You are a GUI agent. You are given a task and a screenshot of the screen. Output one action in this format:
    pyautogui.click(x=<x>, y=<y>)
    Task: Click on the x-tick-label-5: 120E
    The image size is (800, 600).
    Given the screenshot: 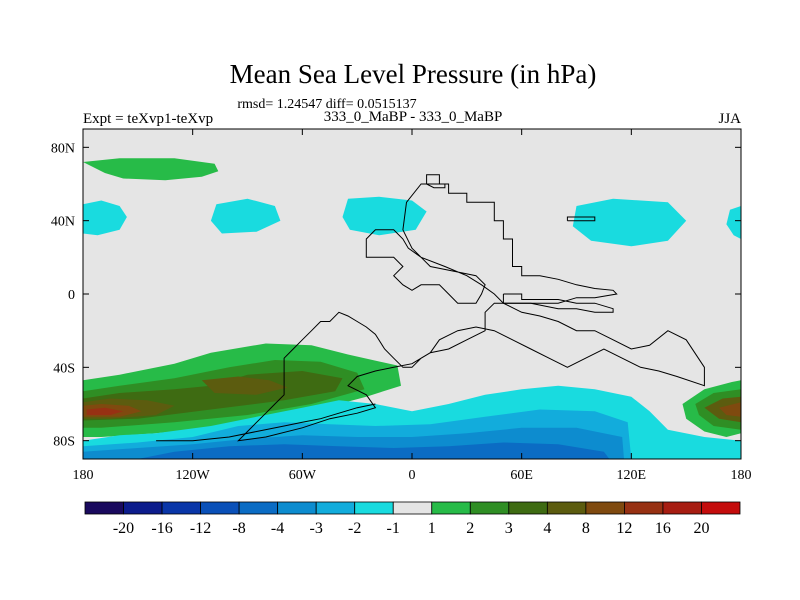 What is the action you would take?
    pyautogui.click(x=632, y=475)
    